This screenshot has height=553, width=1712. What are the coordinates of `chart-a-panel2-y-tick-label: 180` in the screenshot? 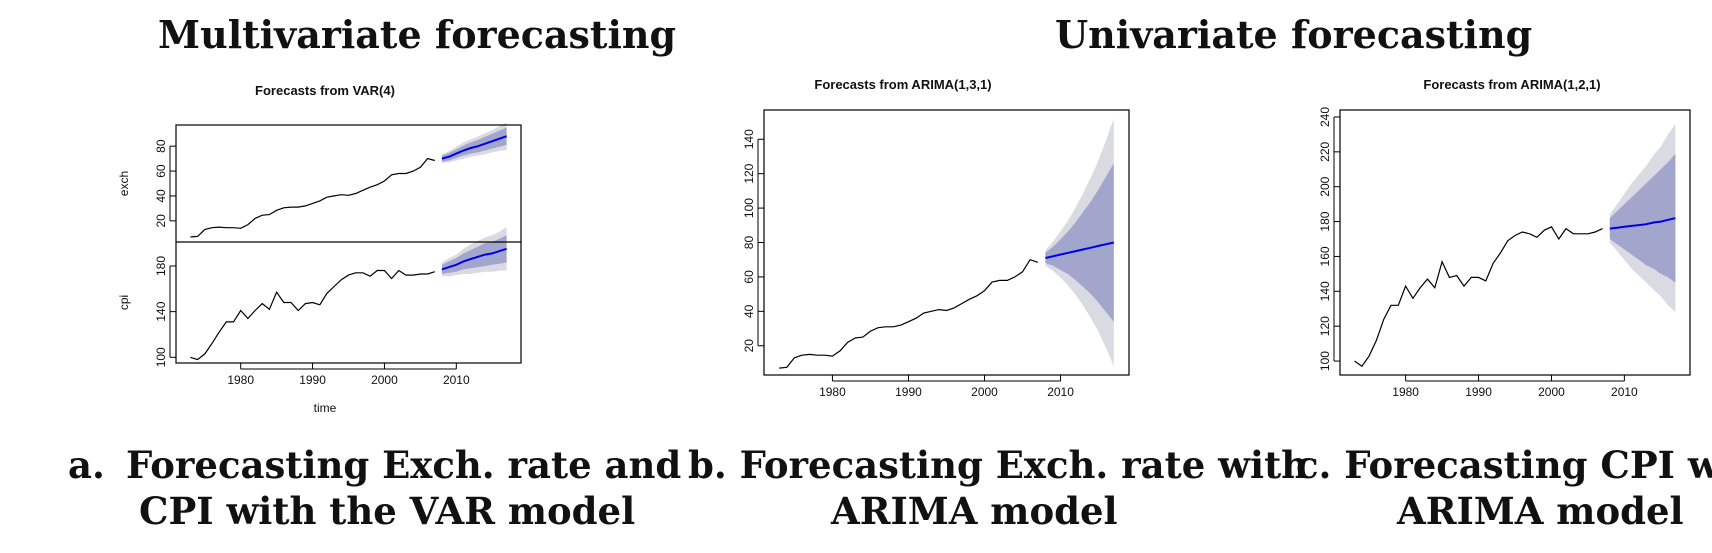 It's located at (161, 266).